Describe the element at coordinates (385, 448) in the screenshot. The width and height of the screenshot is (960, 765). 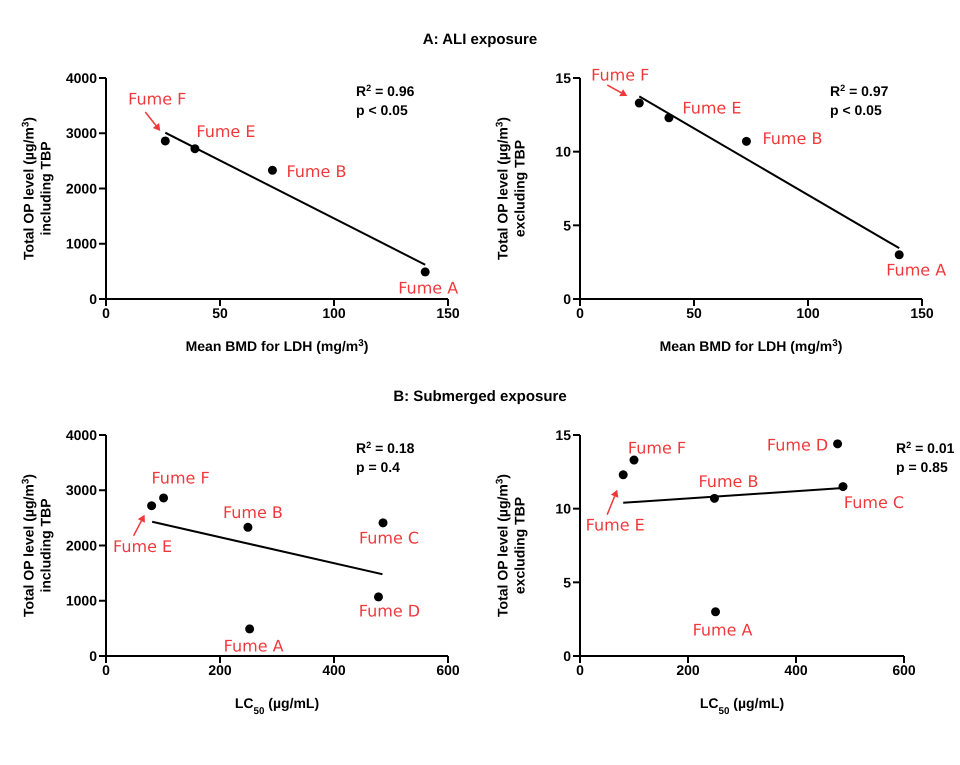
I see `annotation: R$^{2}$ = 0.18` at that location.